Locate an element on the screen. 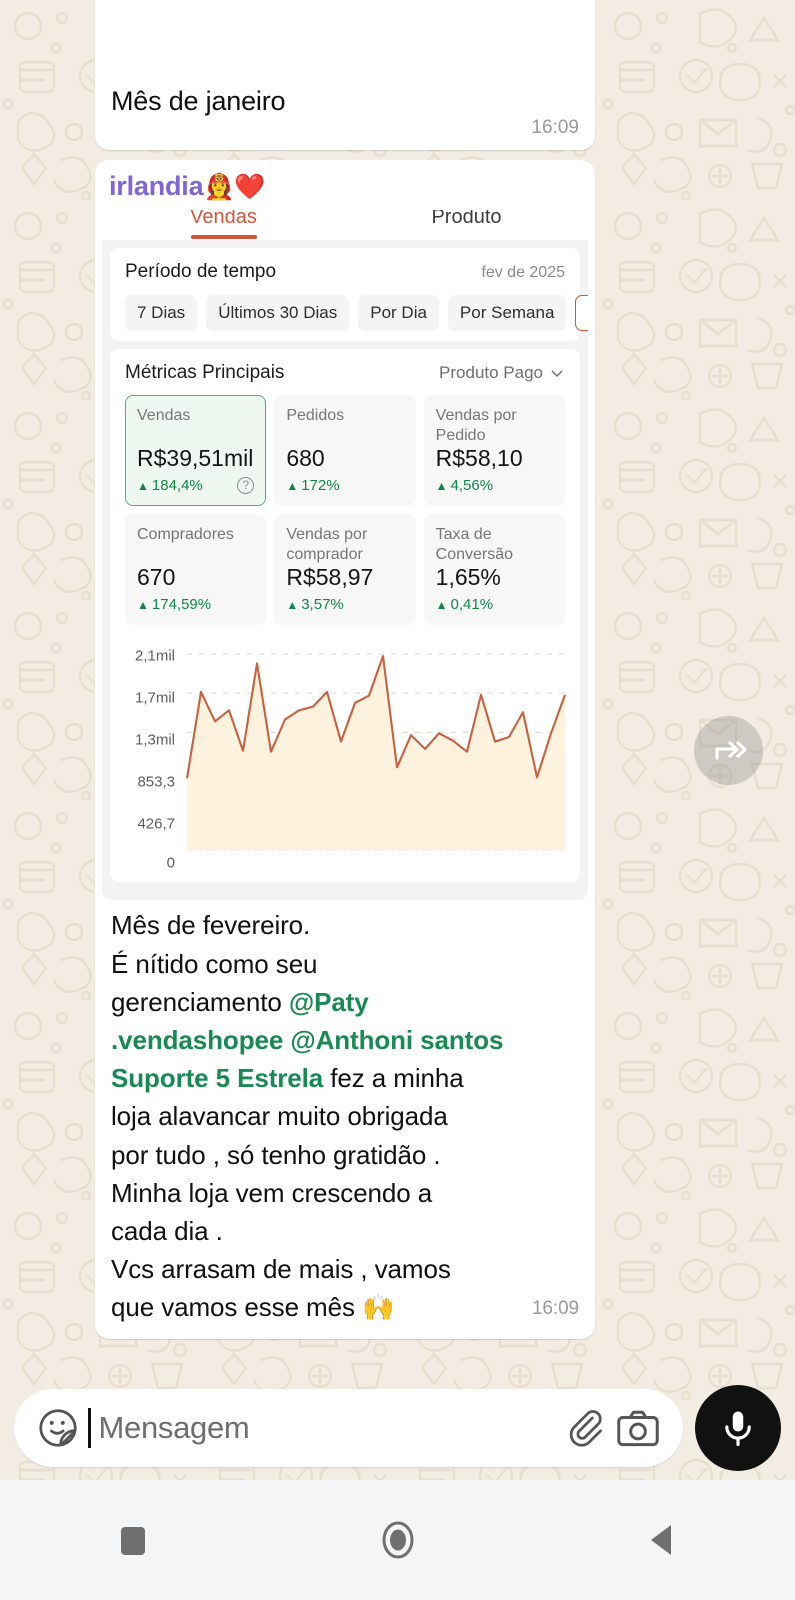 The height and width of the screenshot is (1600, 795). metric-label: Compradores is located at coordinates (185, 535).